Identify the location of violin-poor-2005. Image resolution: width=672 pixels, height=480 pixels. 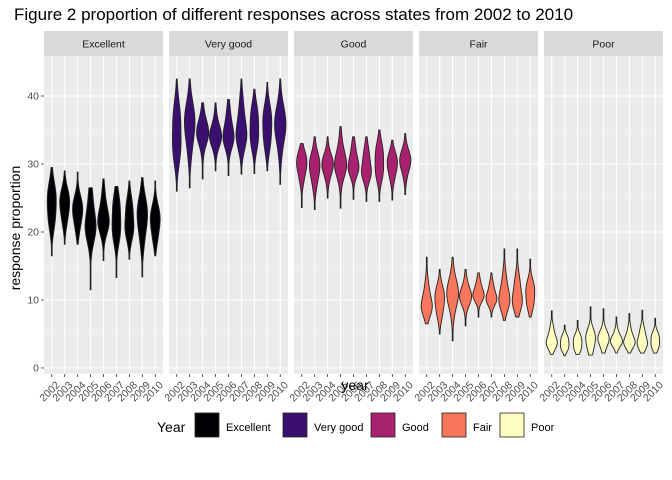
(590, 331).